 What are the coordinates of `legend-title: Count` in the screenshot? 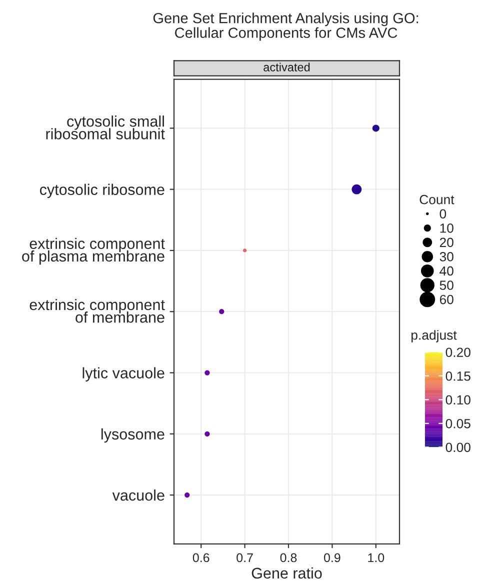 It's located at (437, 199).